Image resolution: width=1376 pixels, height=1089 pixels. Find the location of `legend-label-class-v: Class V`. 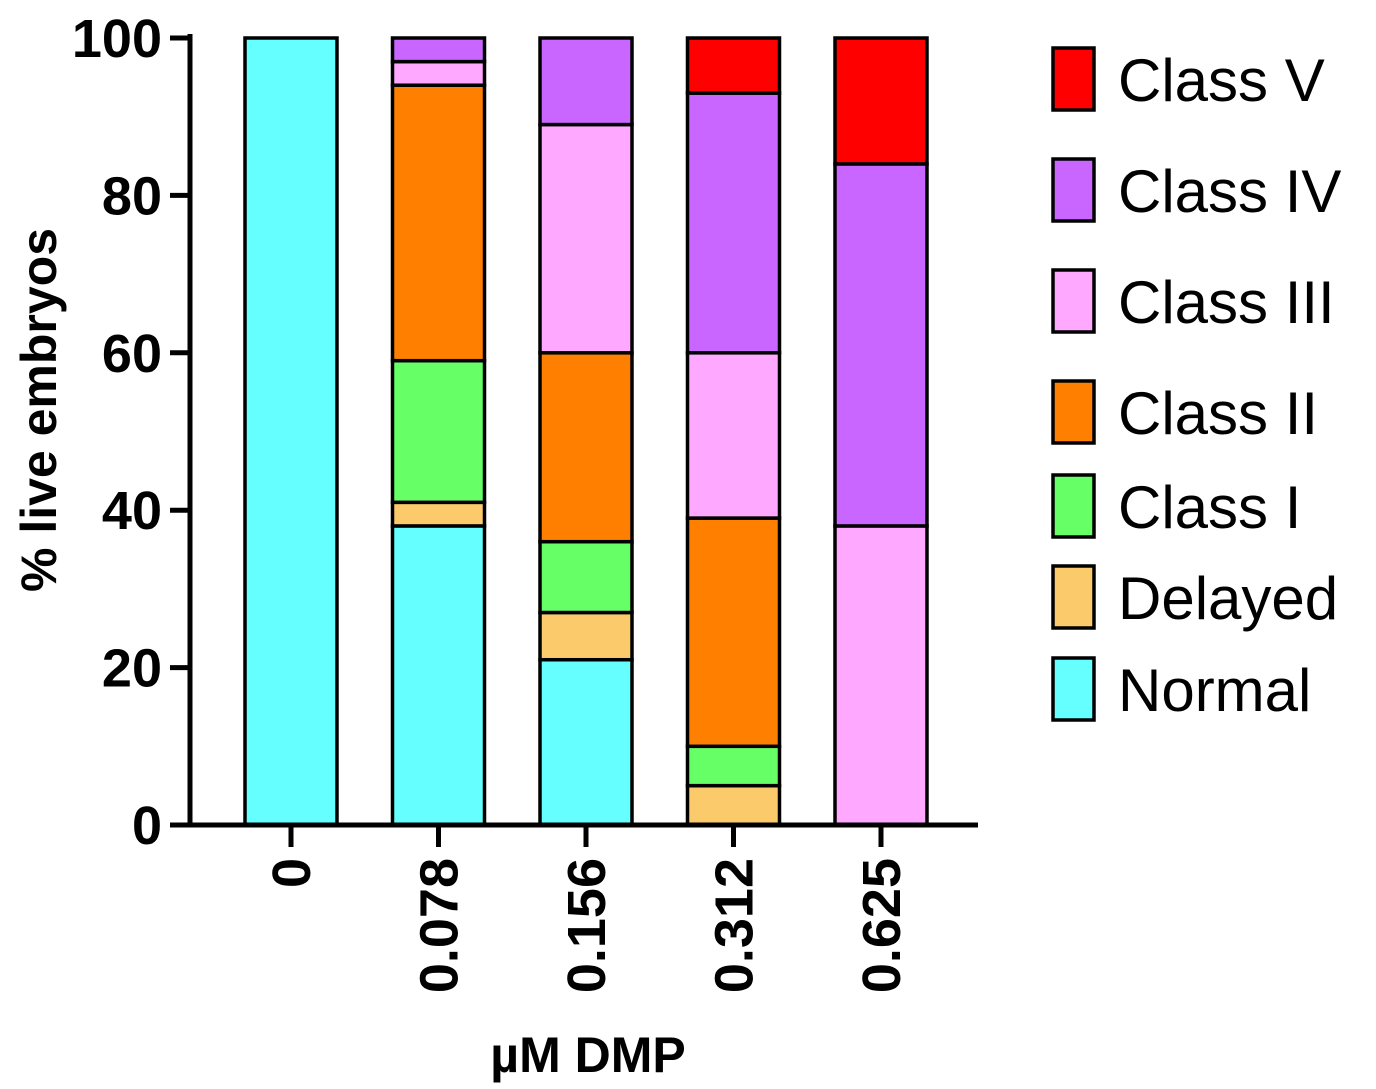

legend-label-class-v: Class V is located at coordinates (1221, 80).